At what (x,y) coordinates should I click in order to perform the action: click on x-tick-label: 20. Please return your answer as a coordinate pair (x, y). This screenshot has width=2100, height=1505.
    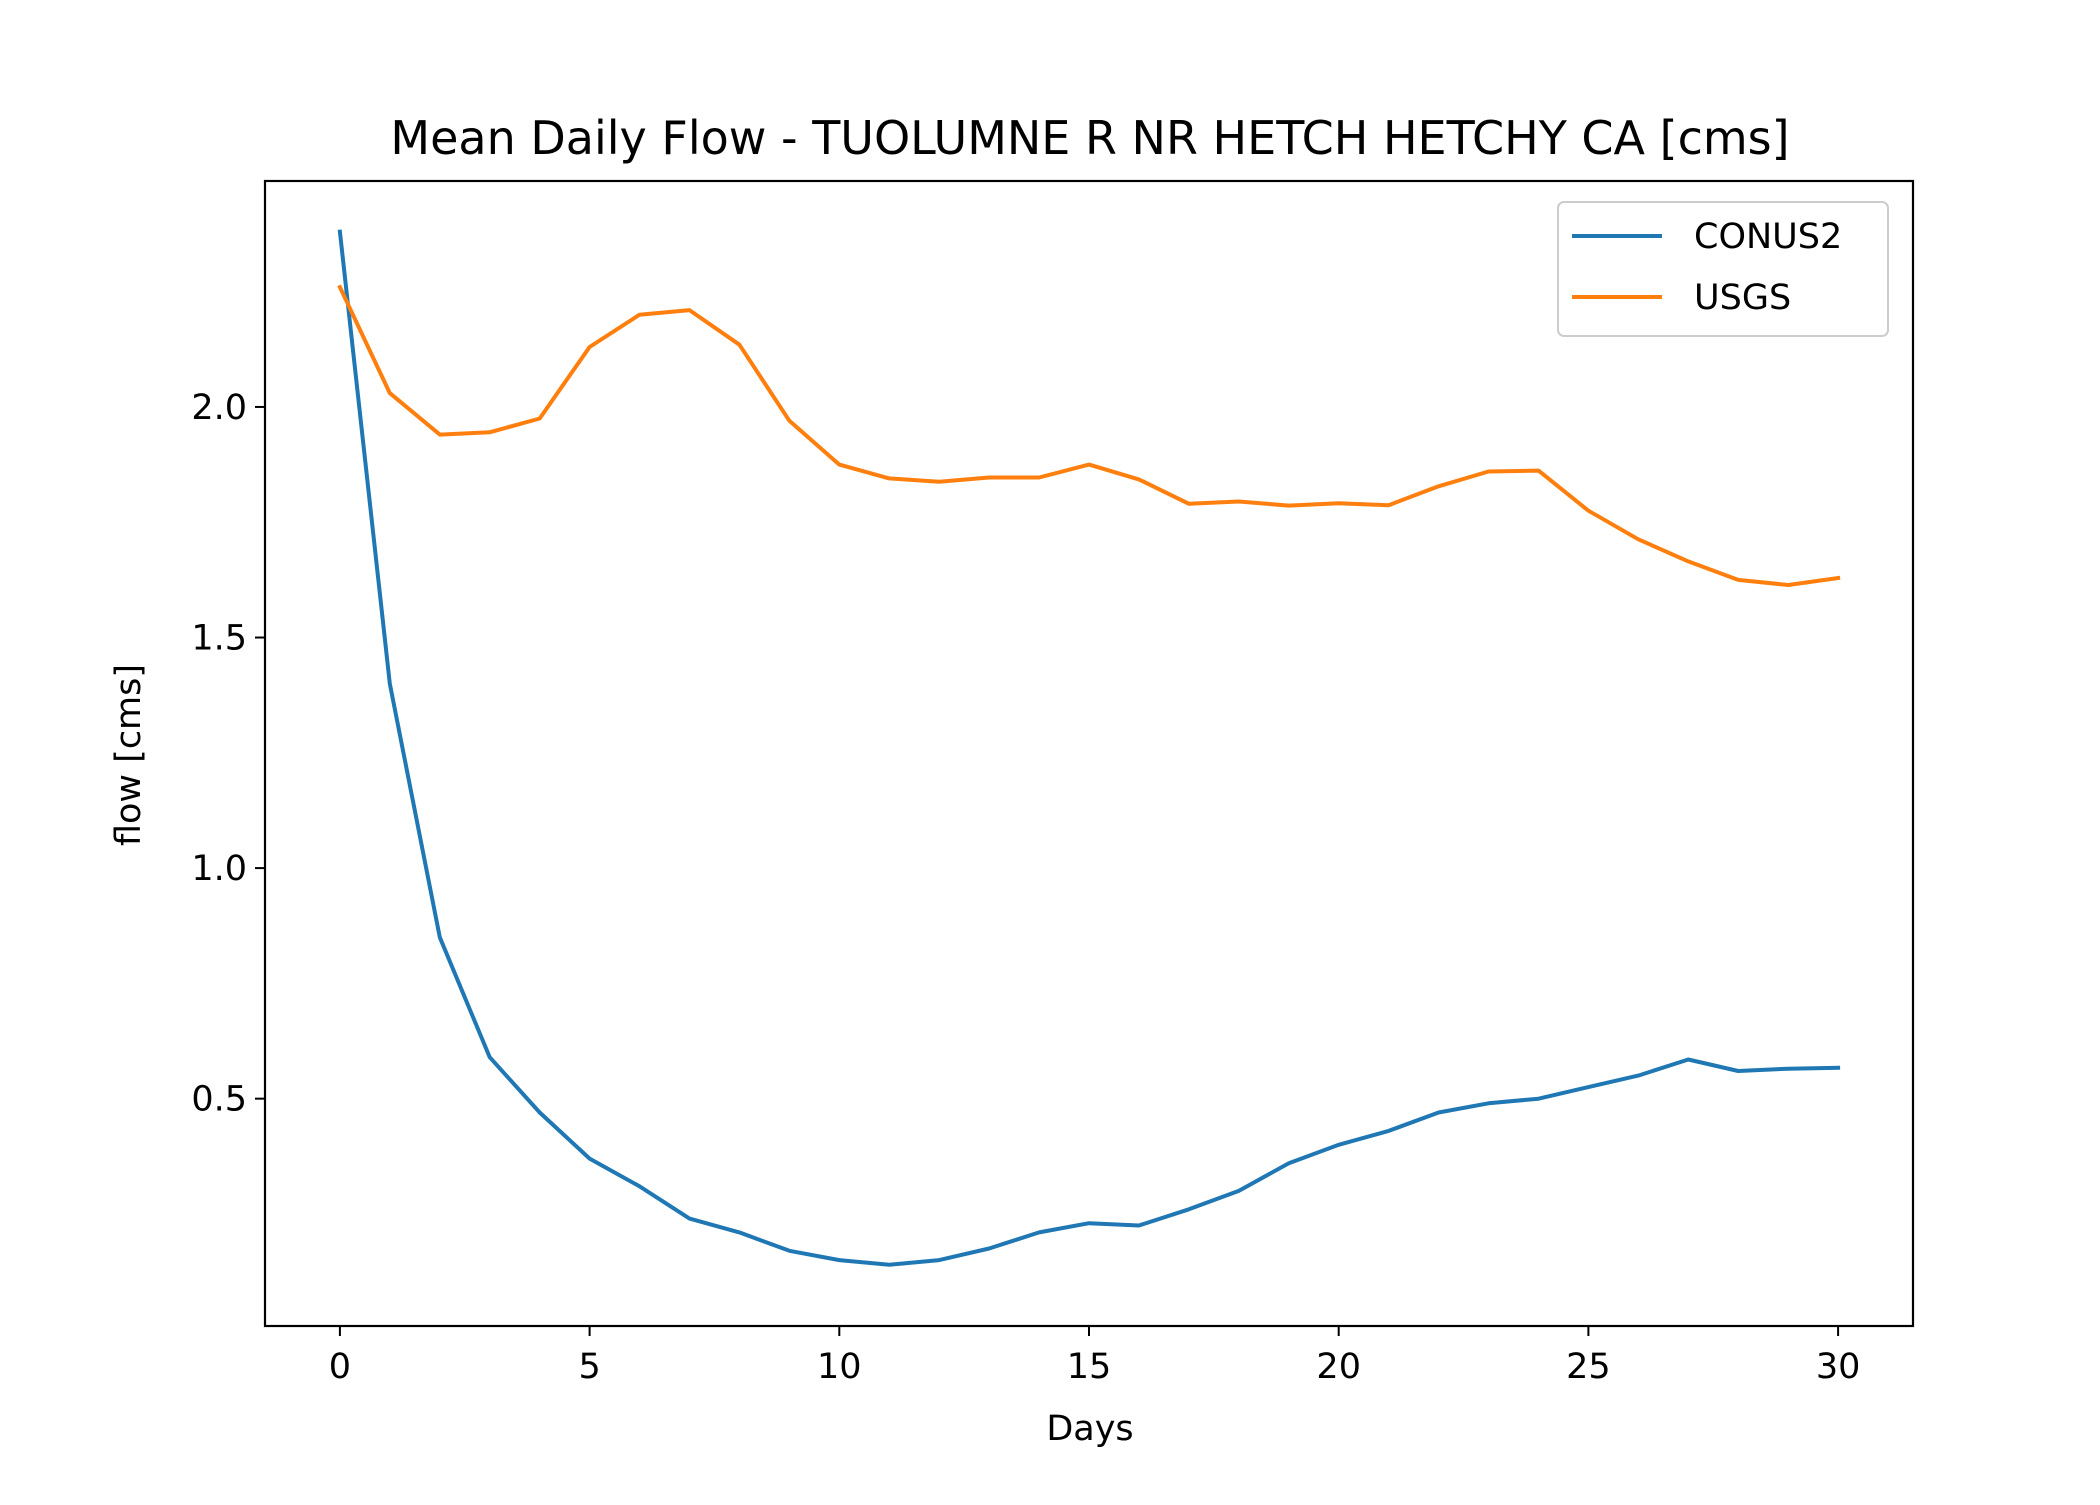
    Looking at the image, I should click on (1338, 1367).